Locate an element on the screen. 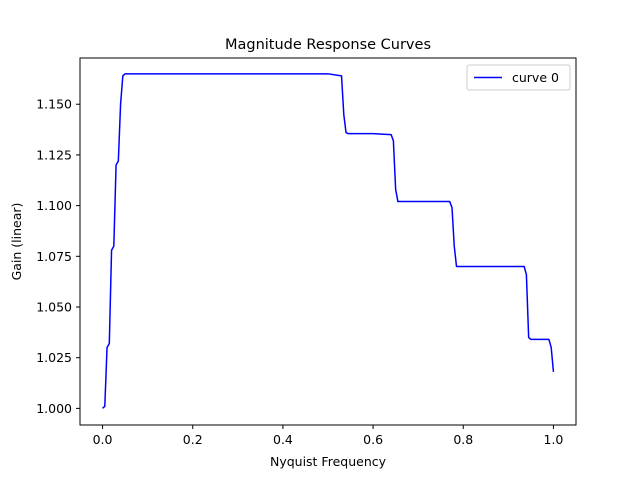 The width and height of the screenshot is (640, 478). y-tick-label: 1.125 is located at coordinates (54, 154).